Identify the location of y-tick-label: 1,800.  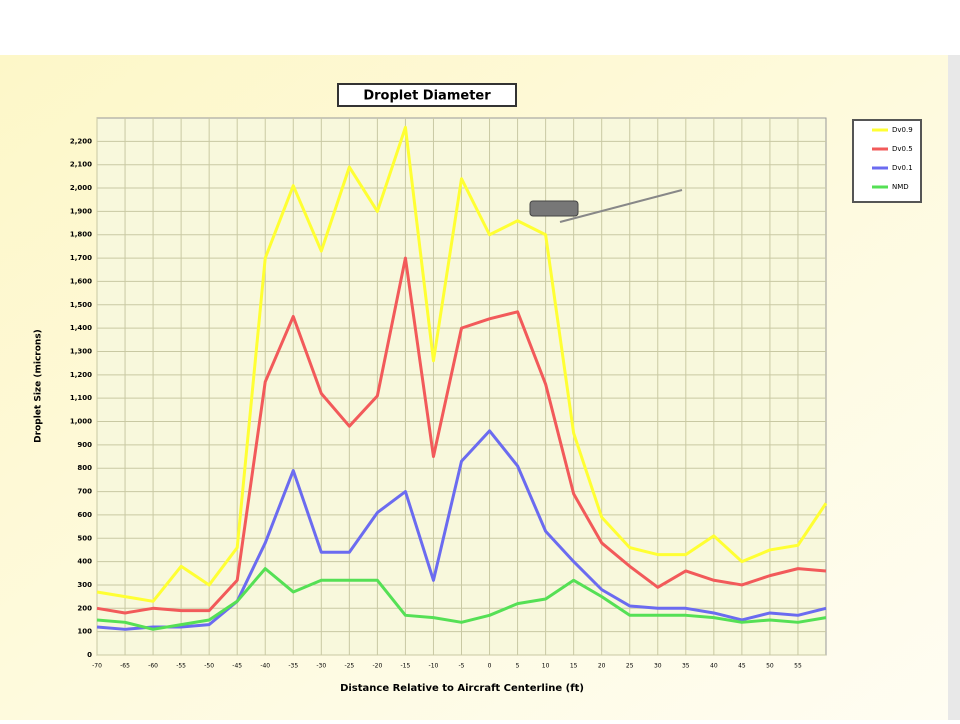
(81, 235).